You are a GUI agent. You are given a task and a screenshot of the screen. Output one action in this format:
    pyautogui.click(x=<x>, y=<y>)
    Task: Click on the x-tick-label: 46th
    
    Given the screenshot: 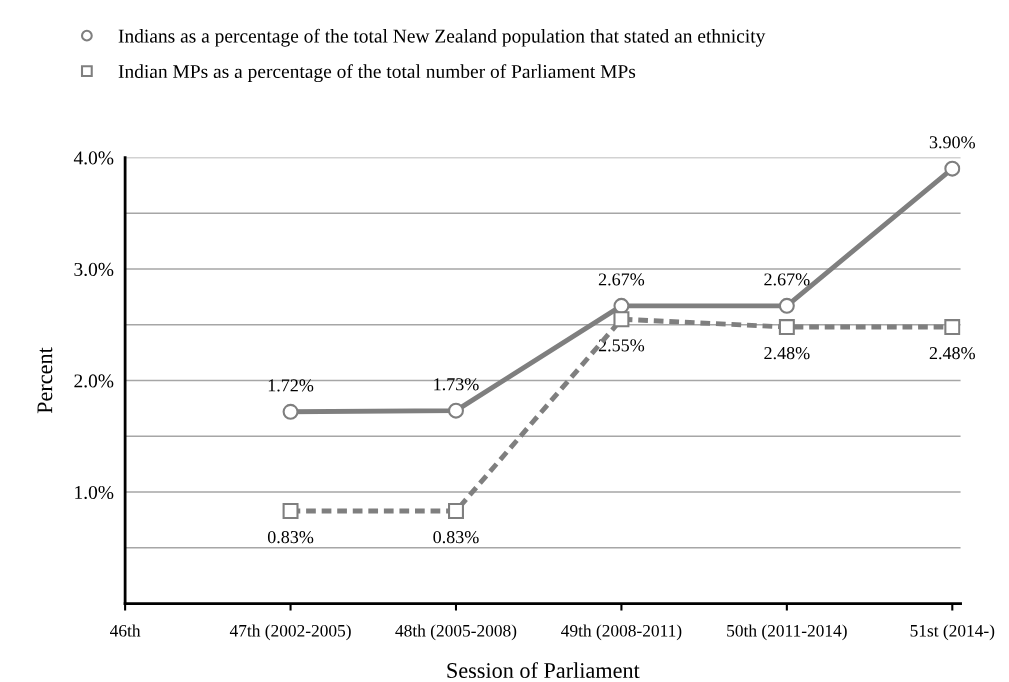 What is the action you would take?
    pyautogui.click(x=125, y=630)
    